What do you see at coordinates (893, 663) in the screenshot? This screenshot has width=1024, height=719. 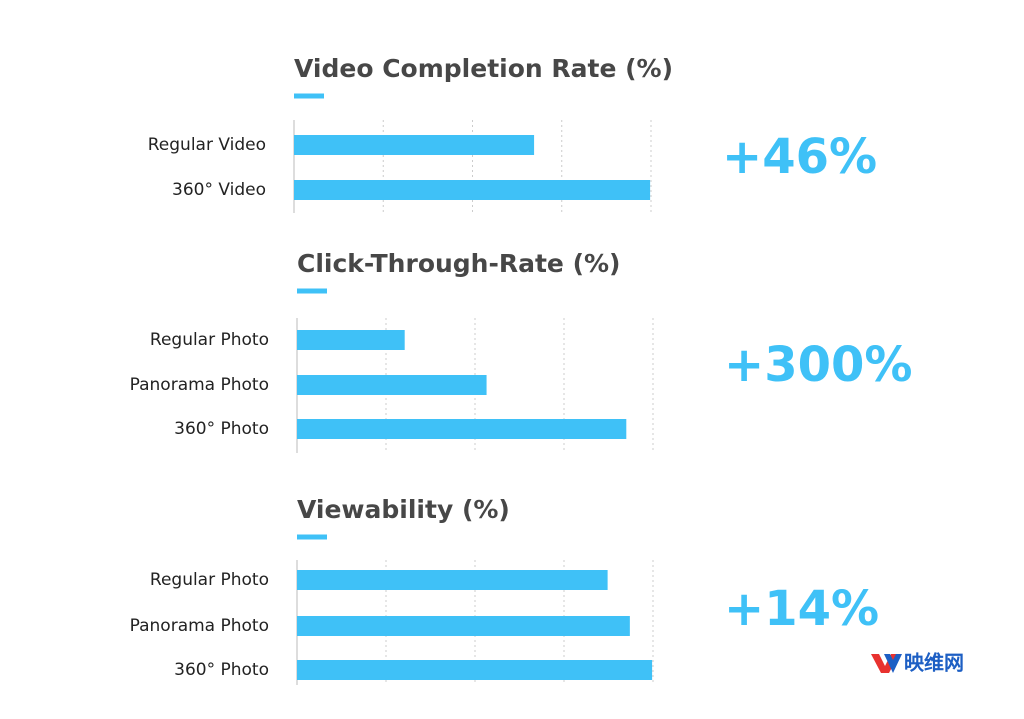 I see `logo-icon` at bounding box center [893, 663].